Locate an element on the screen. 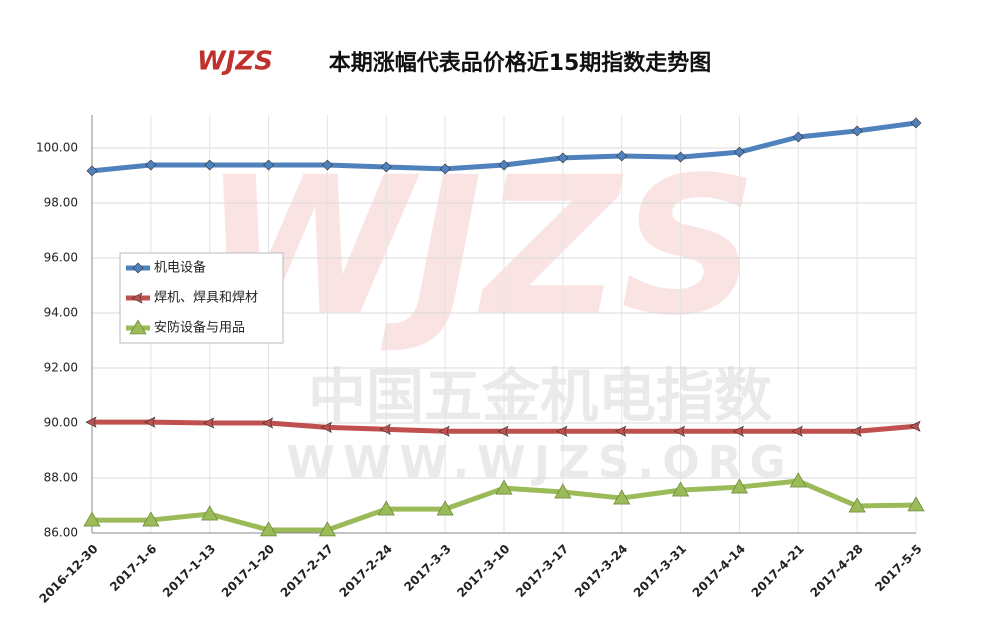 Image resolution: width=981 pixels, height=624 pixels. x-tick-label: 2016-12-30 is located at coordinates (68, 574).